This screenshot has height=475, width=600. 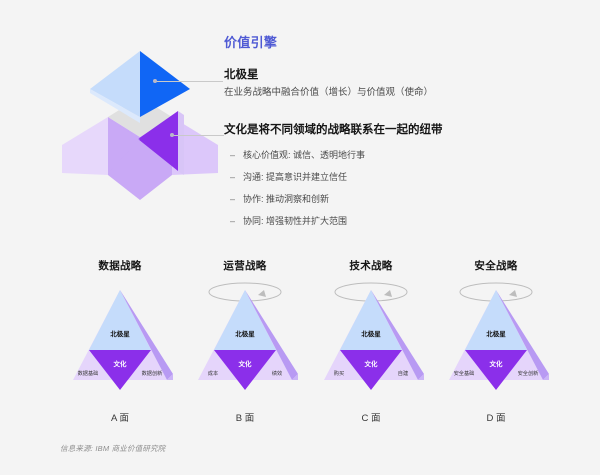 What do you see at coordinates (286, 198) in the screenshot?
I see `list-item-label: 协作: 推动洞察和创新` at bounding box center [286, 198].